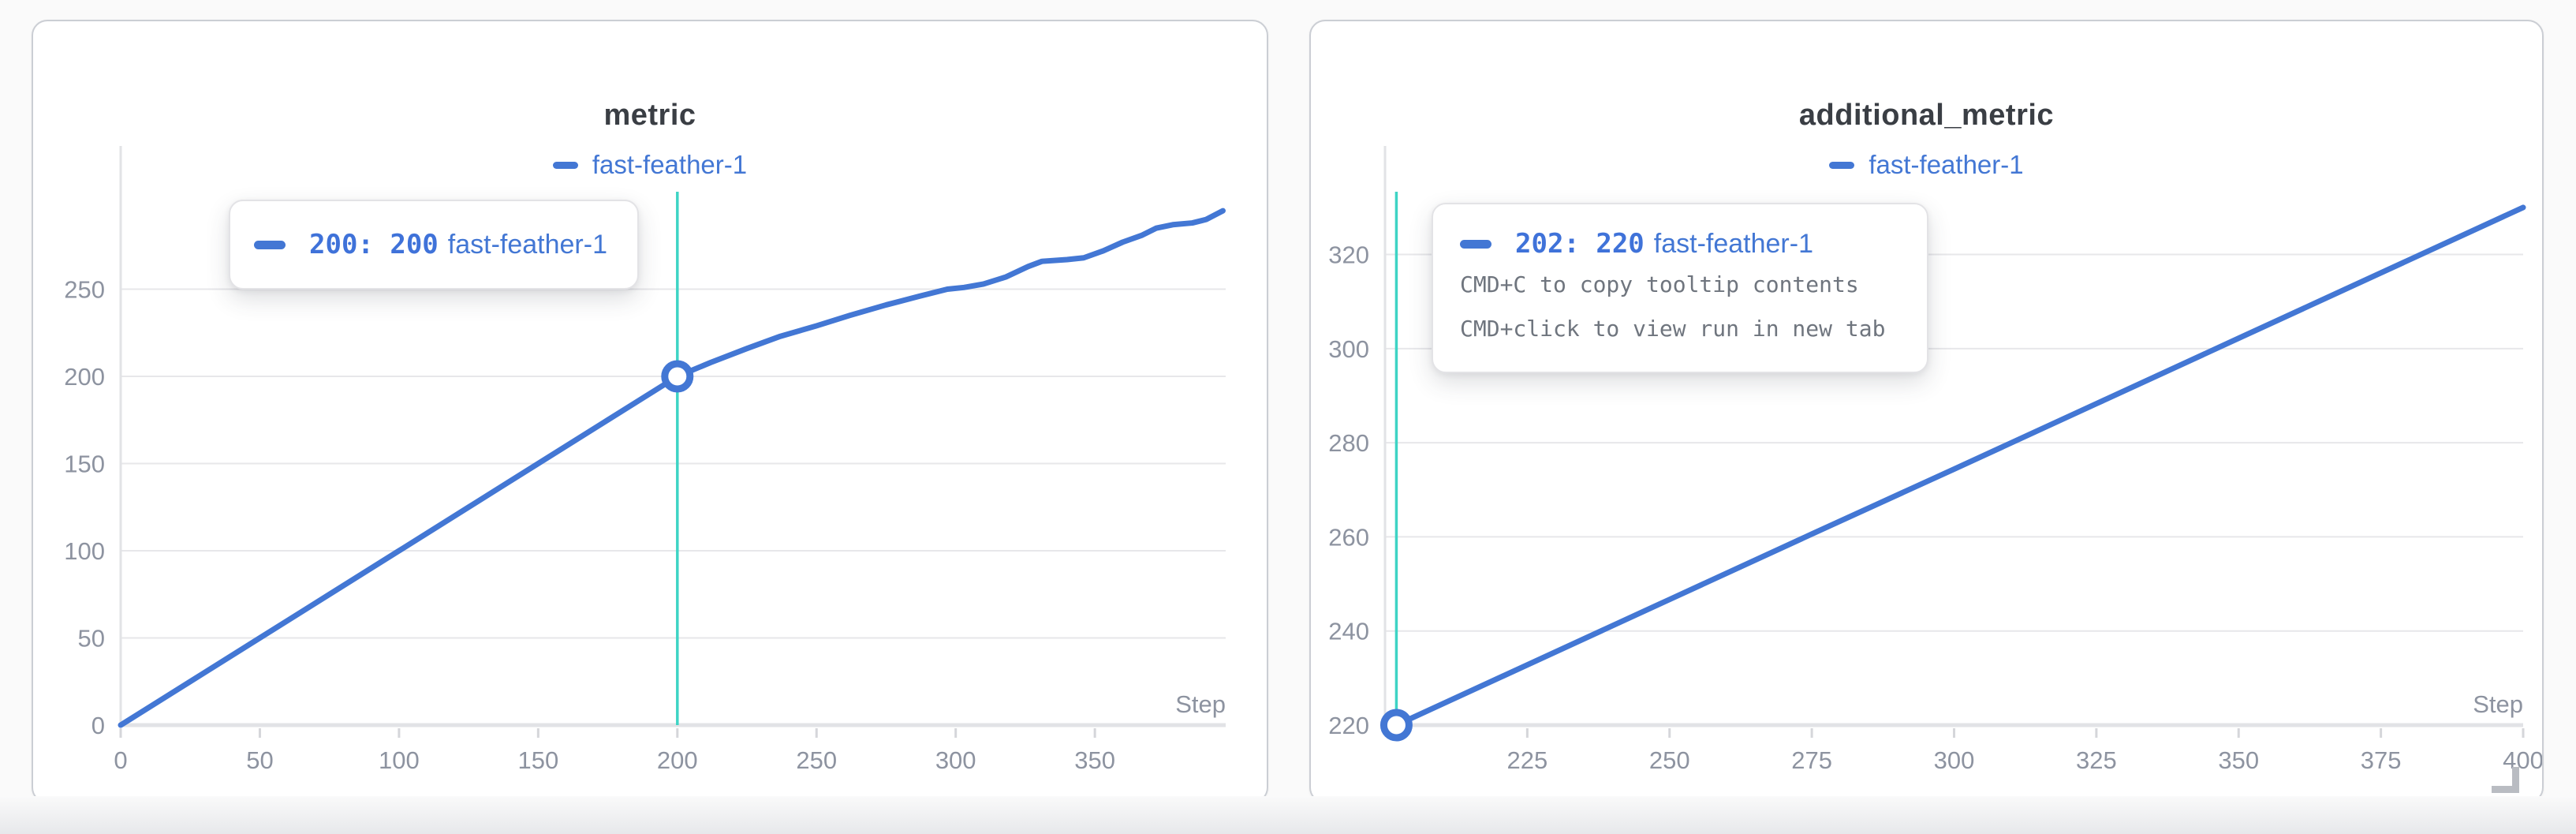  What do you see at coordinates (1348, 349) in the screenshot?
I see `y-tick-label: 300` at bounding box center [1348, 349].